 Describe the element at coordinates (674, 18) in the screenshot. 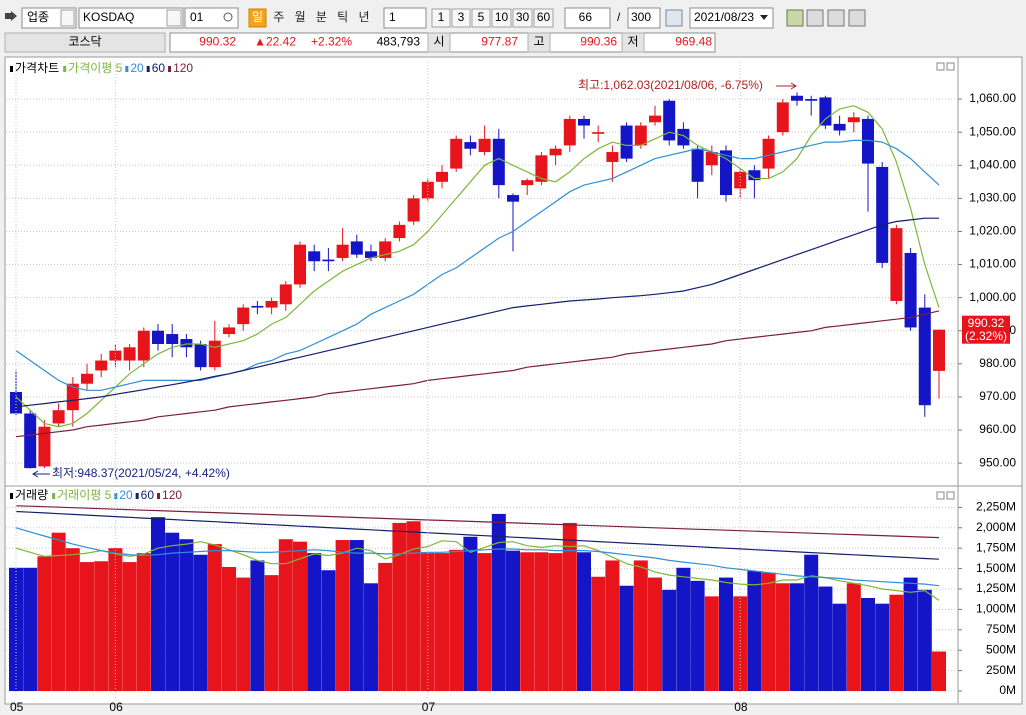

I see `calendar-icon` at that location.